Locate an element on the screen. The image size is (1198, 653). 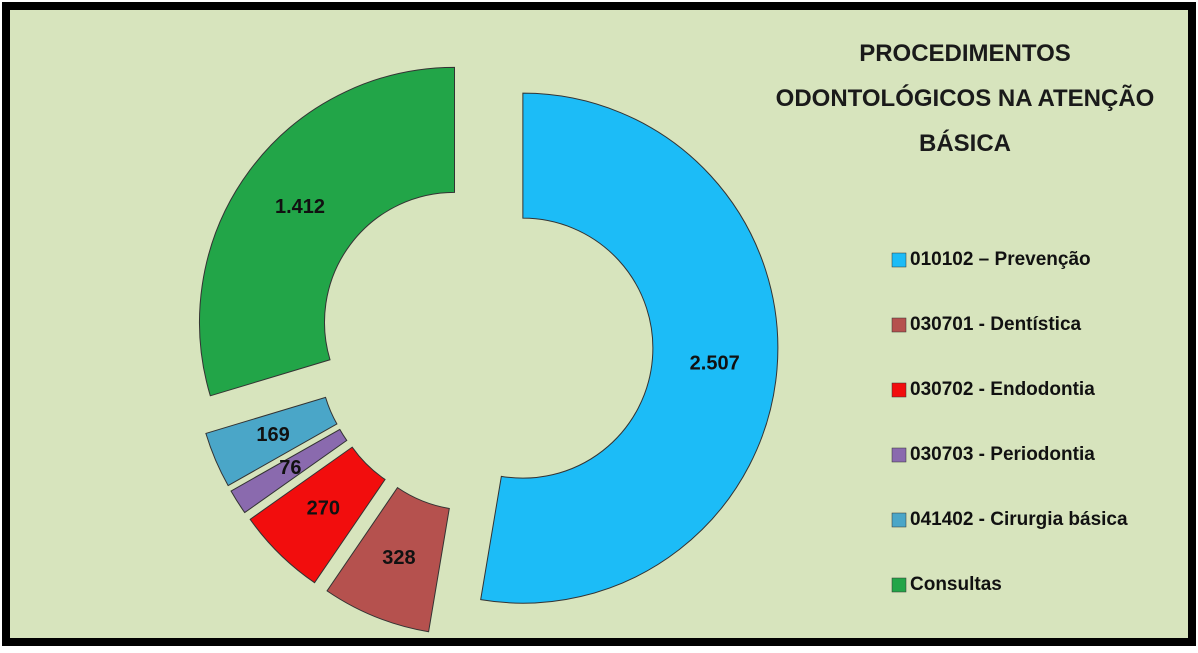
legend-label: 010102 – Prevenção is located at coordinates (1000, 259).